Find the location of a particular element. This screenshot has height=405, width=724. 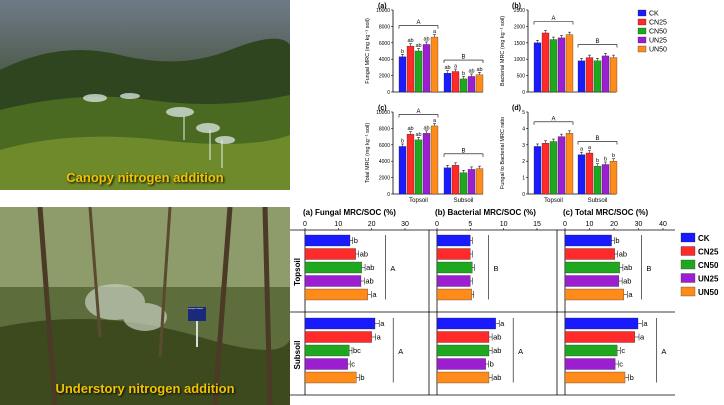

y-axis-label: Bacterial MRC (mg kg⁻¹ soil) is located at coordinates (503, 51).